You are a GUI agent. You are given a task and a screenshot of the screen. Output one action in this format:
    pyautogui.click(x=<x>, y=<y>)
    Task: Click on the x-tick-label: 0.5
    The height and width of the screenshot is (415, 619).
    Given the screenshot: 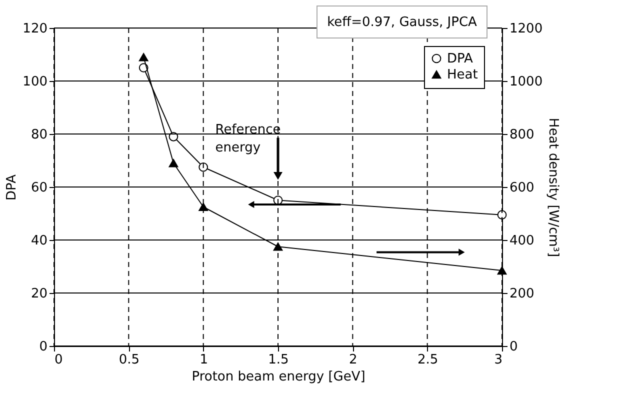 What is the action you would take?
    pyautogui.click(x=129, y=360)
    